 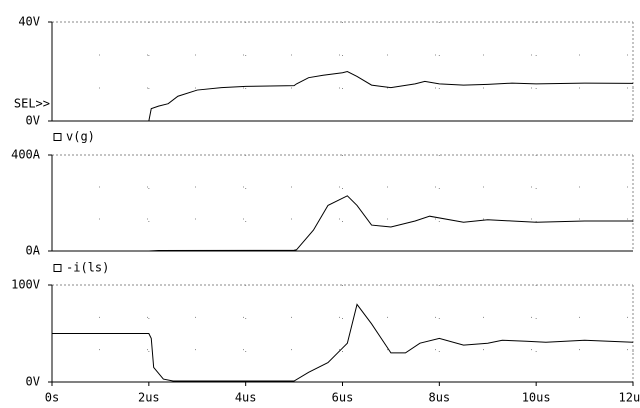 I want to click on selection-marker: SEL>>, so click(x=32, y=104).